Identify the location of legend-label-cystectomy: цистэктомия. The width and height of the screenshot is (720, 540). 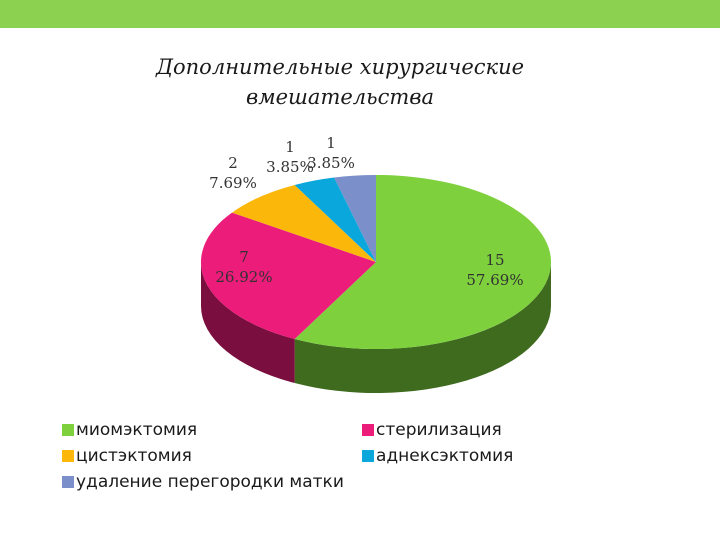
(134, 456).